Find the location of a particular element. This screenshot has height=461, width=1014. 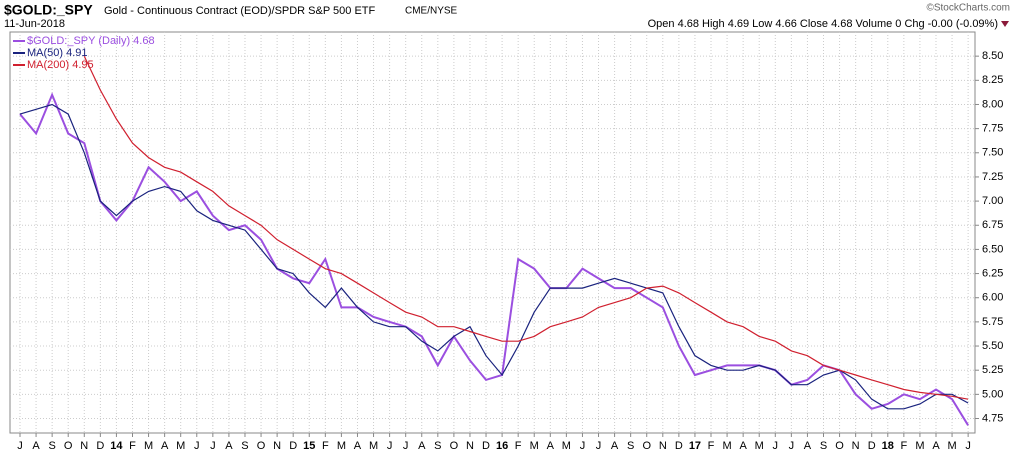

y-tick-label: 7.75 is located at coordinates (992, 129).